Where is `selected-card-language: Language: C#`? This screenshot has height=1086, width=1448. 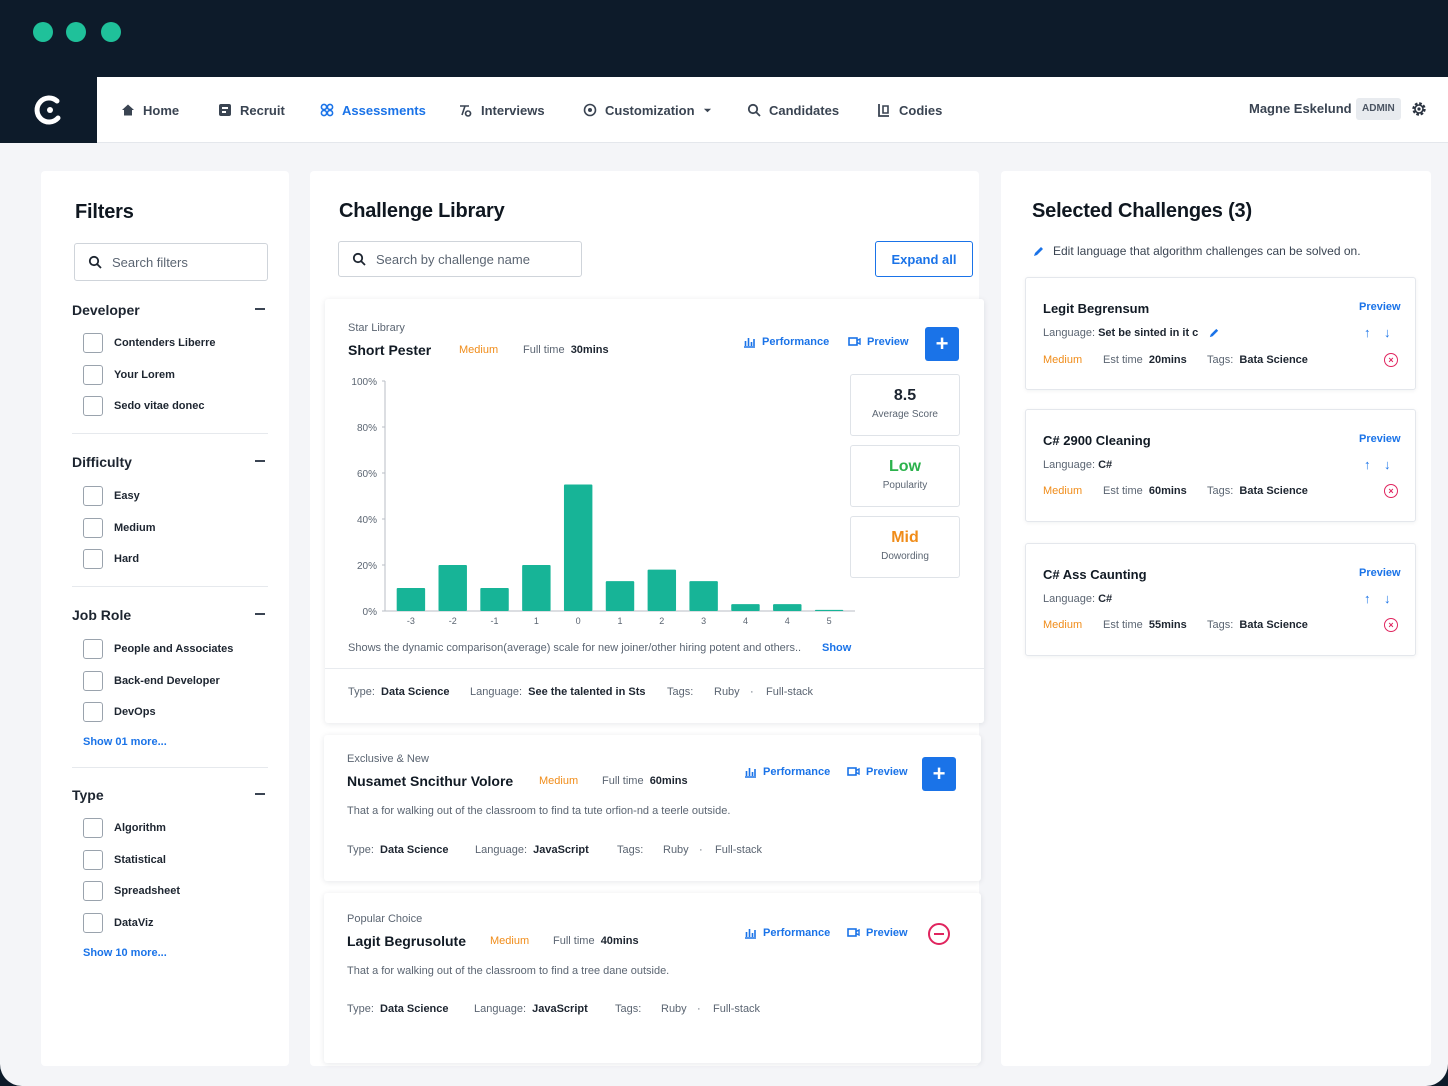
selected-card-language: Language: C# is located at coordinates (1078, 599).